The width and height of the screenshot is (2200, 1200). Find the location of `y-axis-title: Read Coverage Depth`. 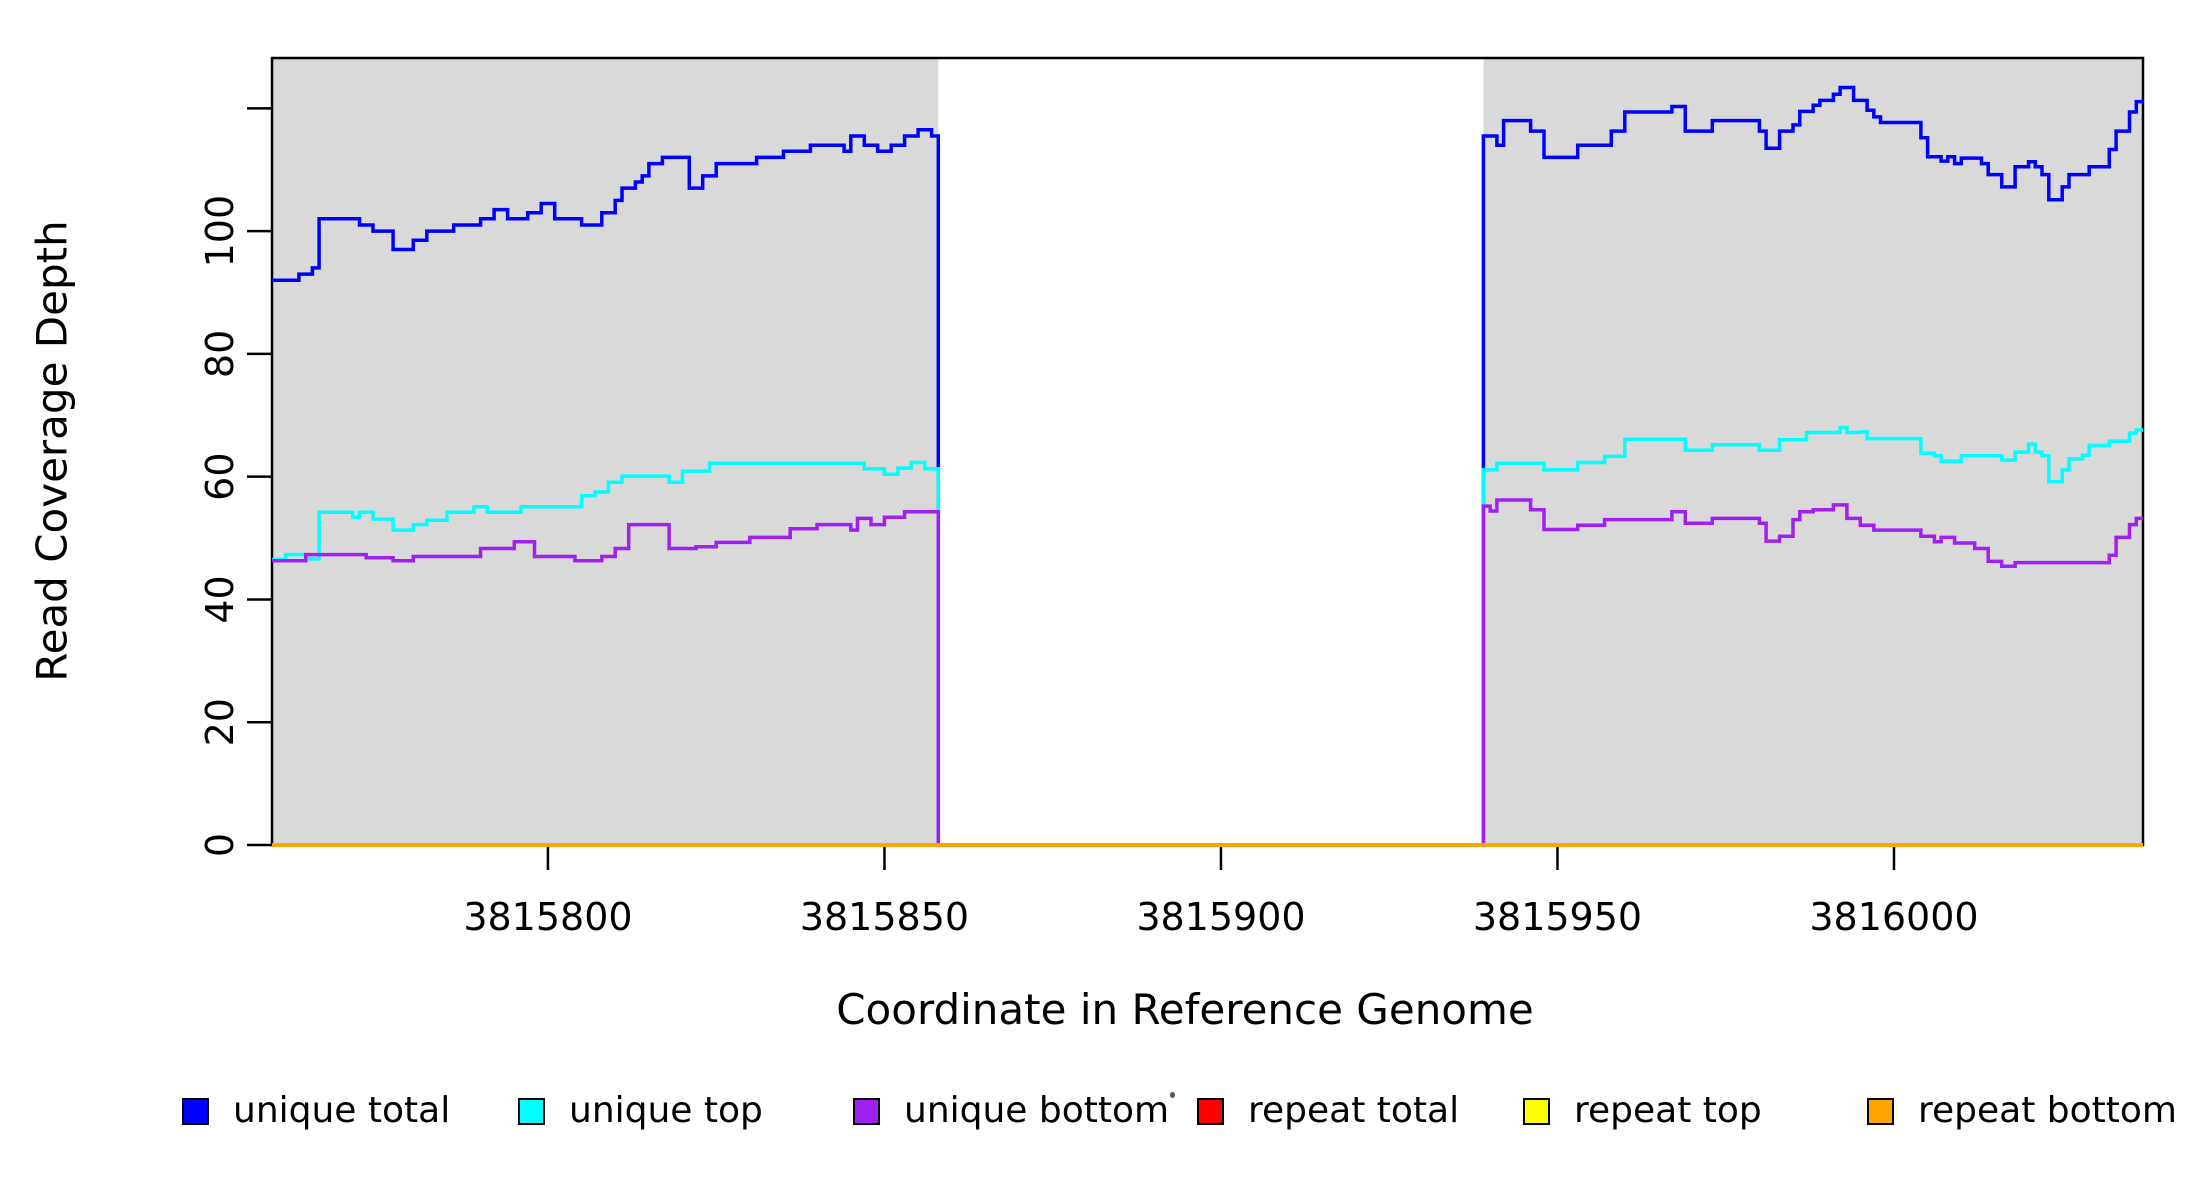

y-axis-title: Read Coverage Depth is located at coordinates (52, 451).